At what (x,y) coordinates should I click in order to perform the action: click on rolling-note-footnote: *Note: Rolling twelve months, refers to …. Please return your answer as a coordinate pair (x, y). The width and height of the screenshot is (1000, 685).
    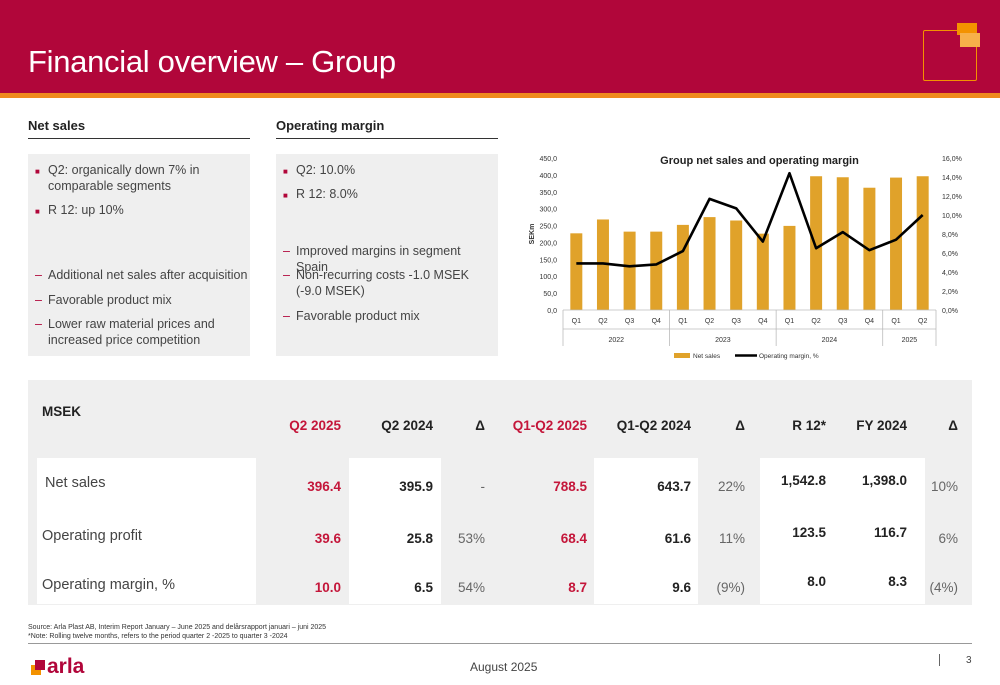
    Looking at the image, I should click on (158, 636).